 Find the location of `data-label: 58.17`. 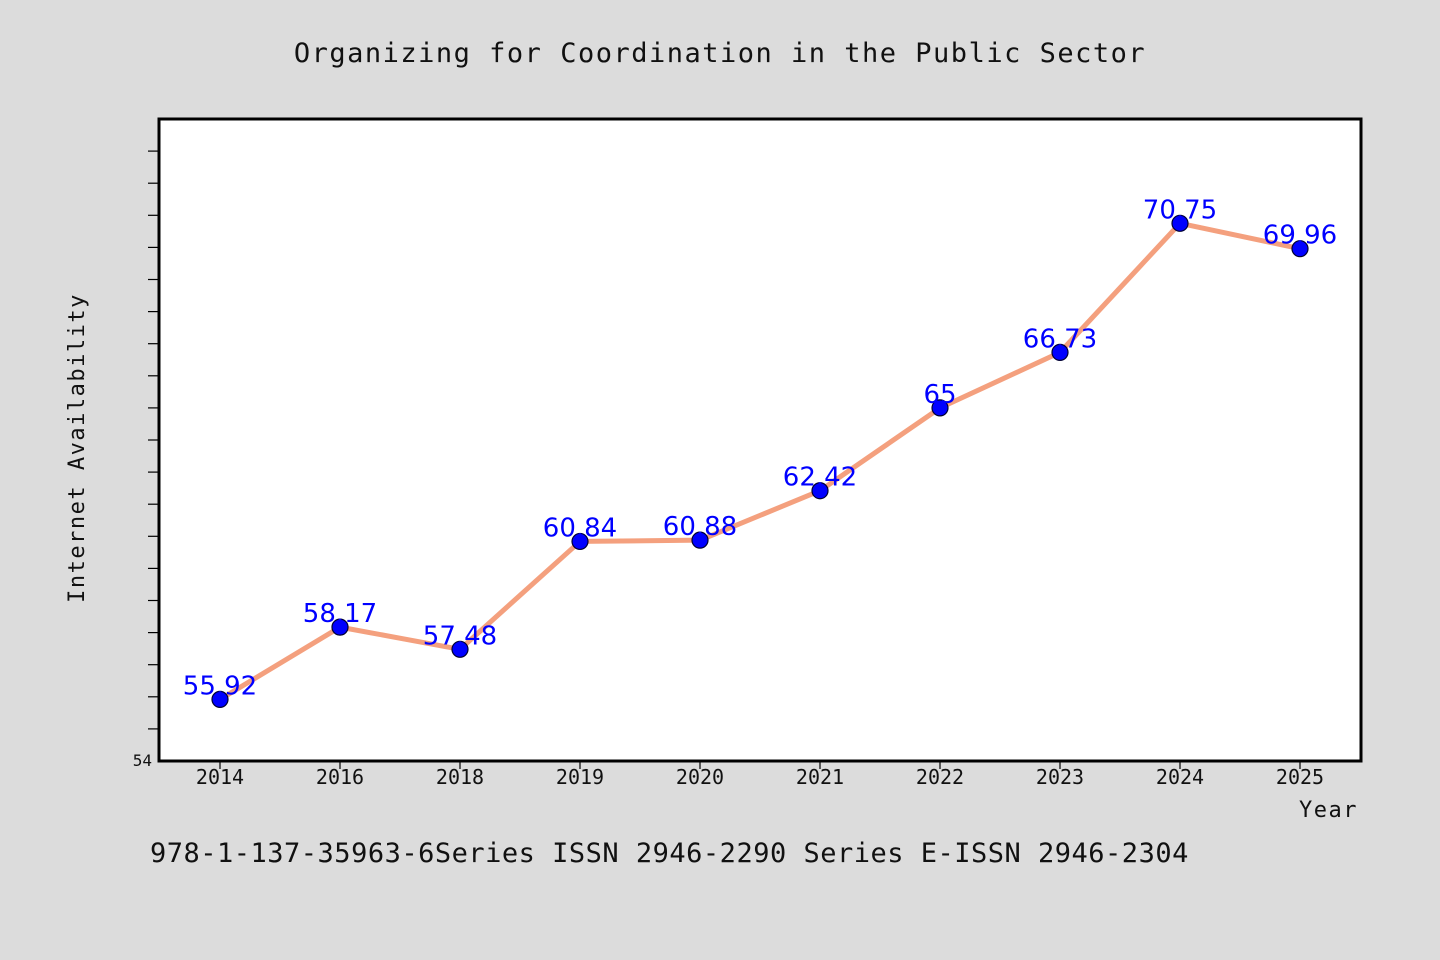

data-label: 58.17 is located at coordinates (340, 614).